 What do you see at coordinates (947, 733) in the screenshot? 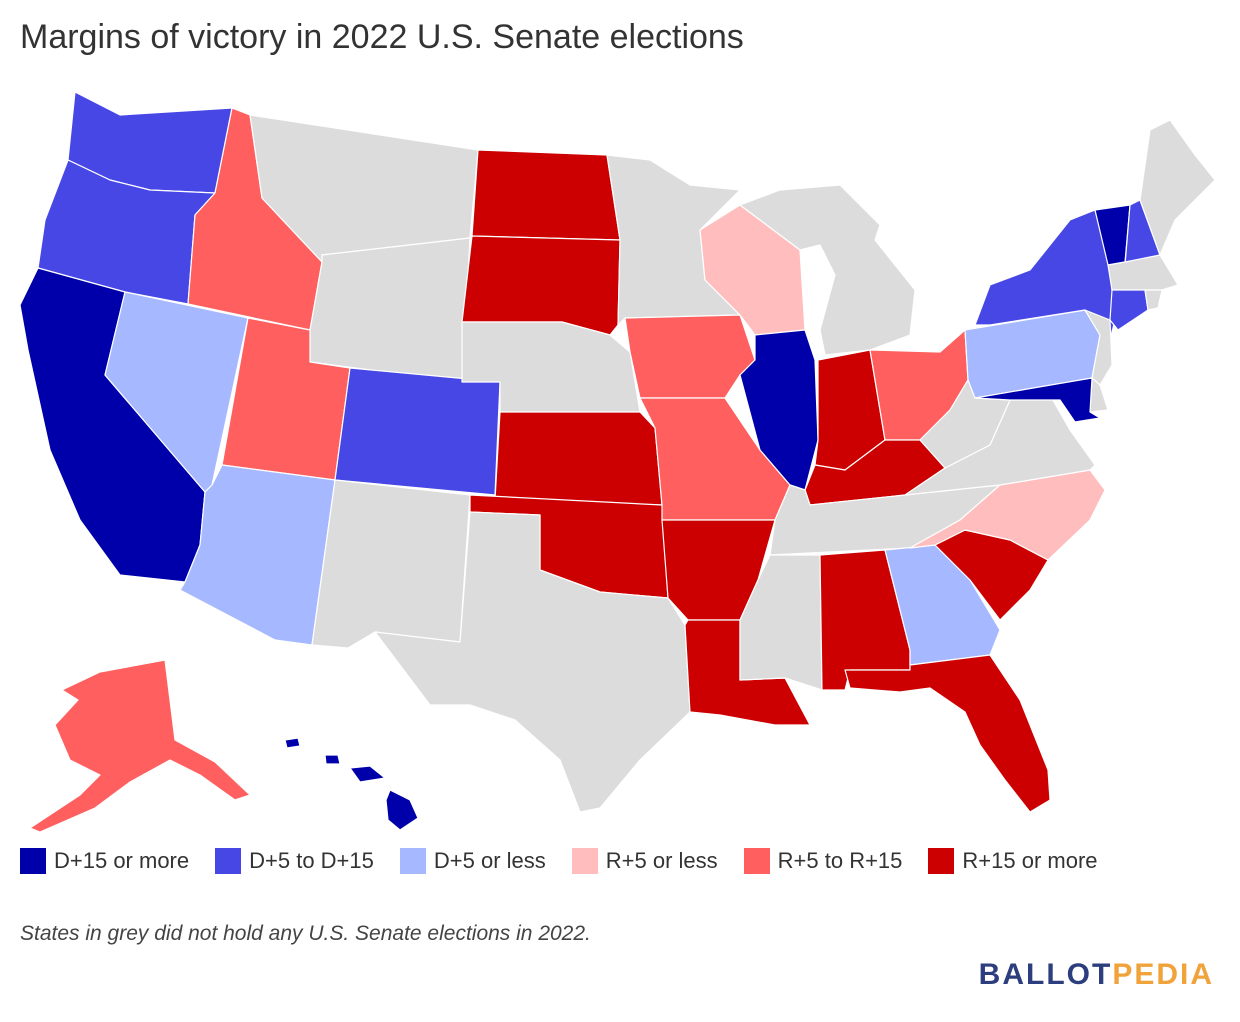
I see `state-florida` at bounding box center [947, 733].